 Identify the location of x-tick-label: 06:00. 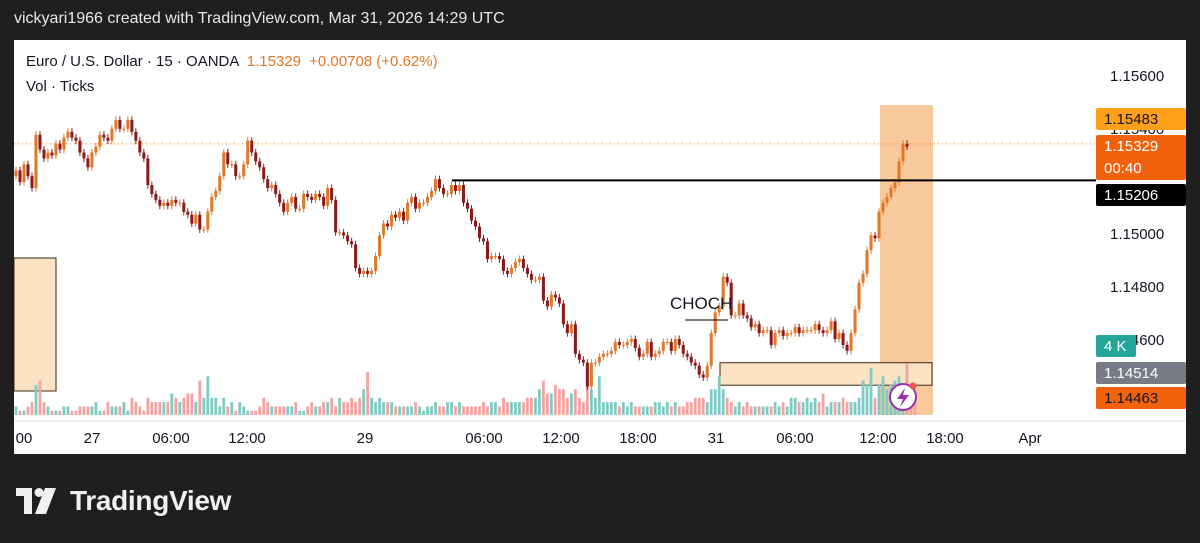
(795, 438).